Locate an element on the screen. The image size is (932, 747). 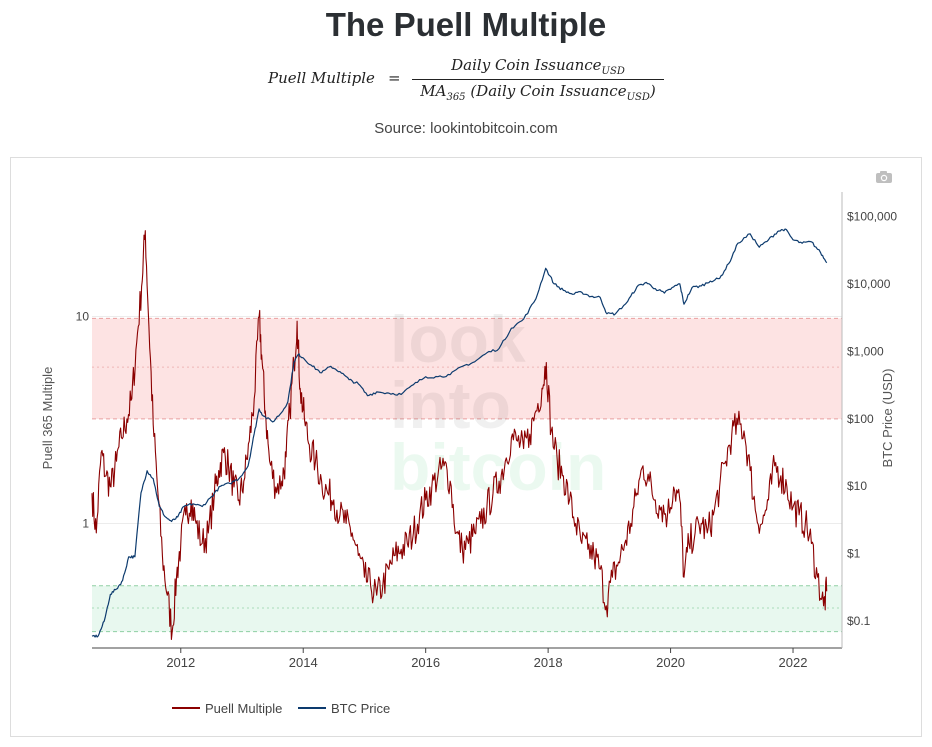
y-right-tick-label: $100 is located at coordinates (860, 419).